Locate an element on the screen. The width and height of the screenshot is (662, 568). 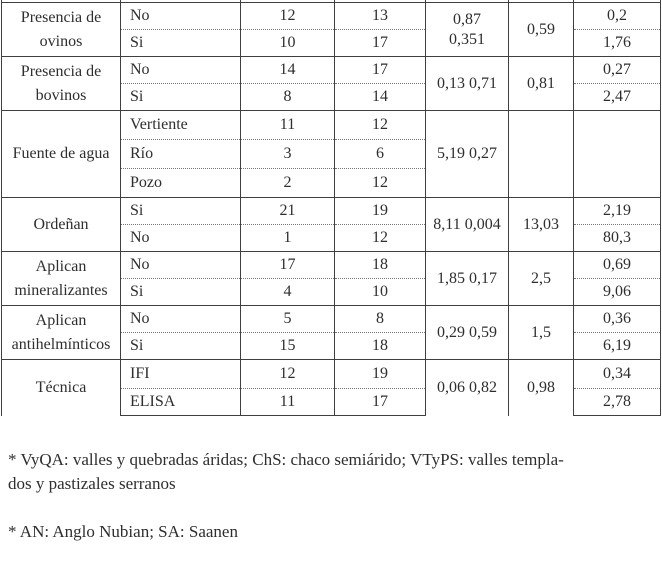
table-row: Ordeñan Si 21 19 8,11 0,004 13,03 2,19 is located at coordinates (331, 224).